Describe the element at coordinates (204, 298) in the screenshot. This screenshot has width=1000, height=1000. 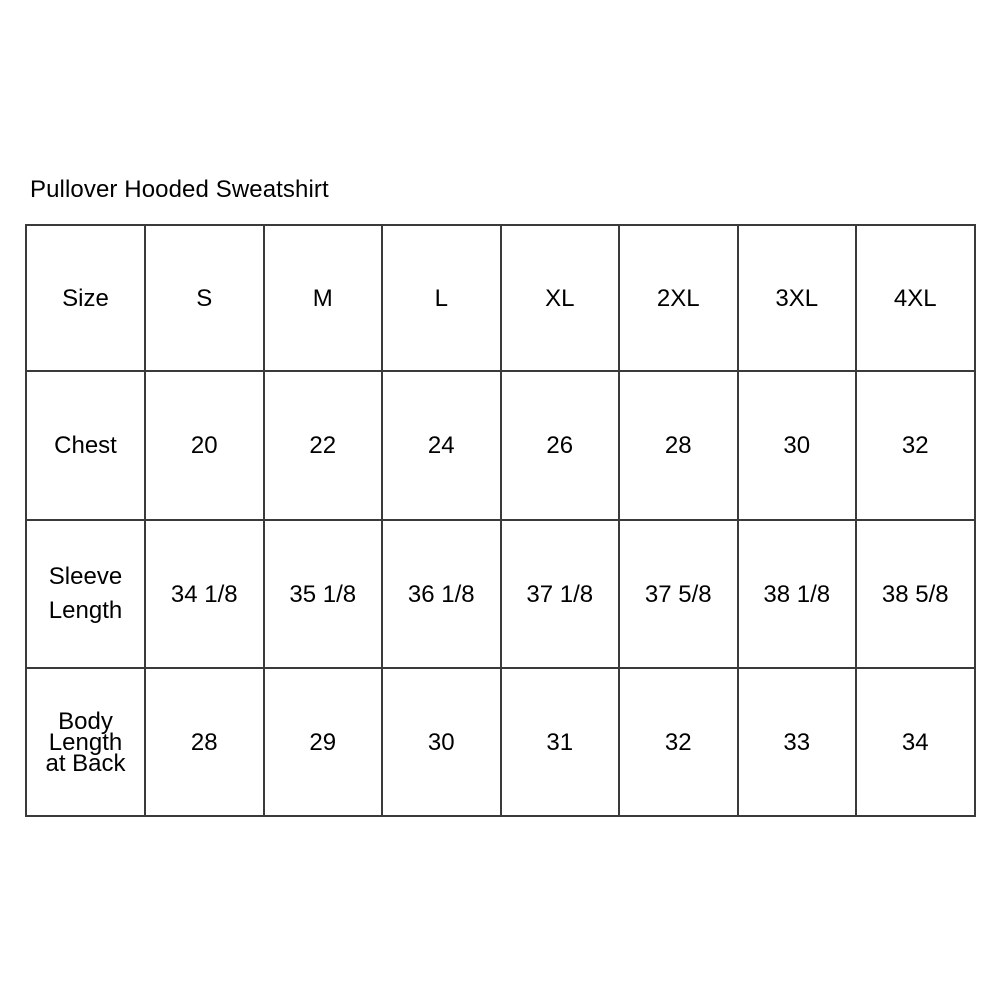
I see `cell-size-s: S` at that location.